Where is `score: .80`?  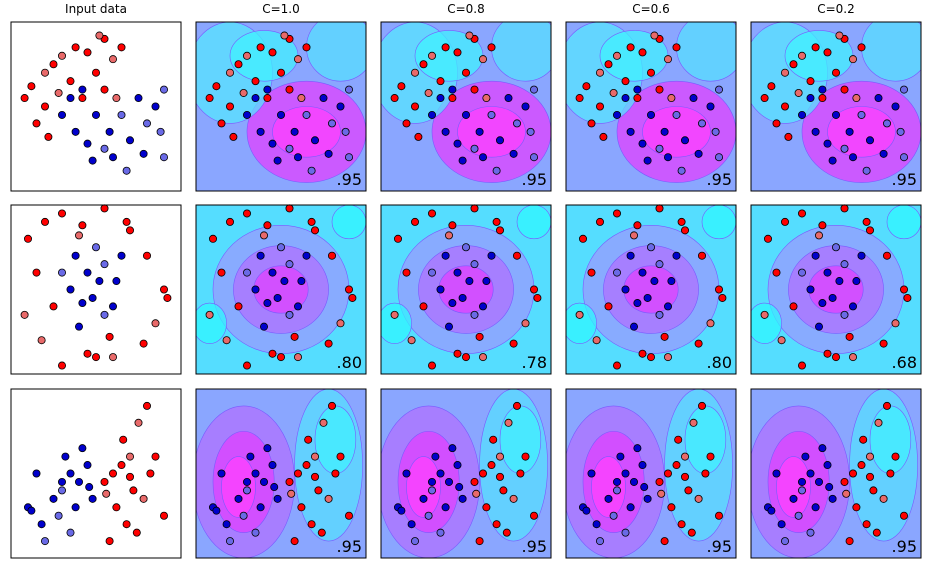
score: .80 is located at coordinates (349, 362).